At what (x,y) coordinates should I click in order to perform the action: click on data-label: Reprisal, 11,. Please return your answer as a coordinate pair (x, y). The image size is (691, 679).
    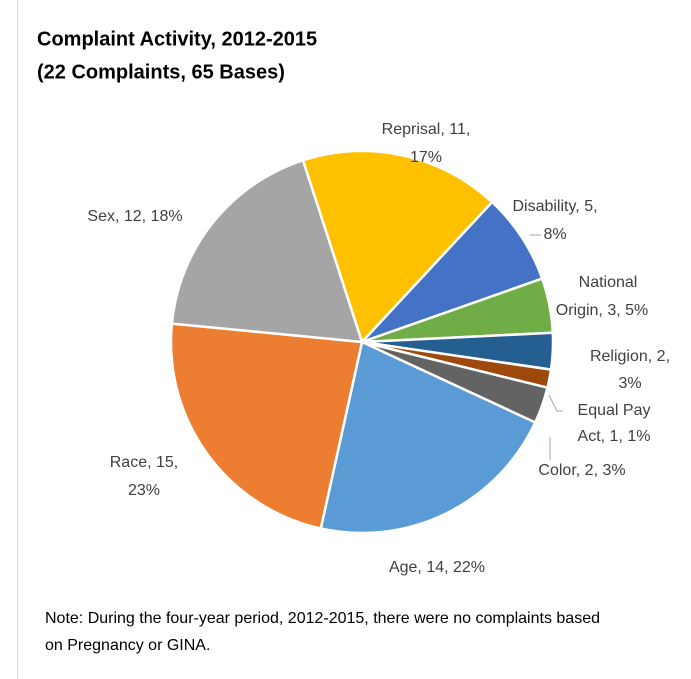
    Looking at the image, I should click on (426, 129).